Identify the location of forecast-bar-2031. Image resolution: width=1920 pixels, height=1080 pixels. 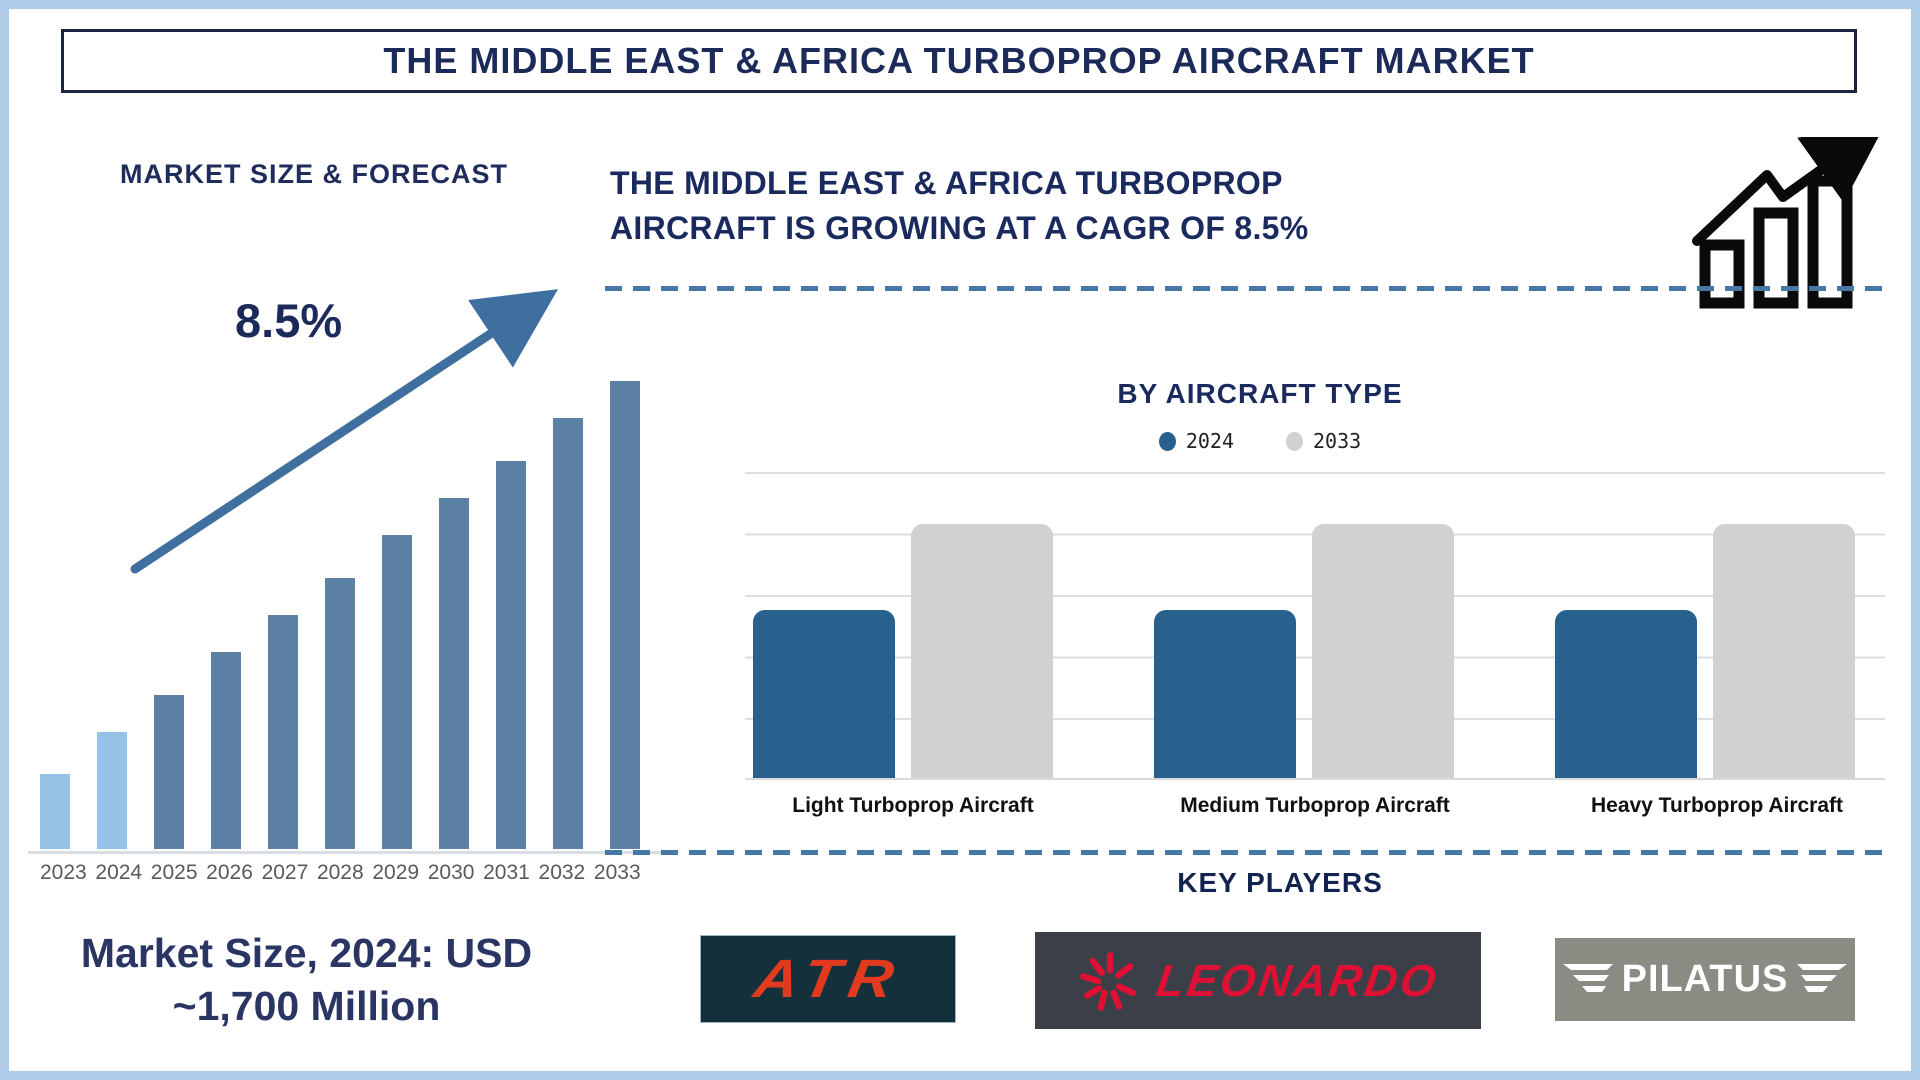
(511, 655).